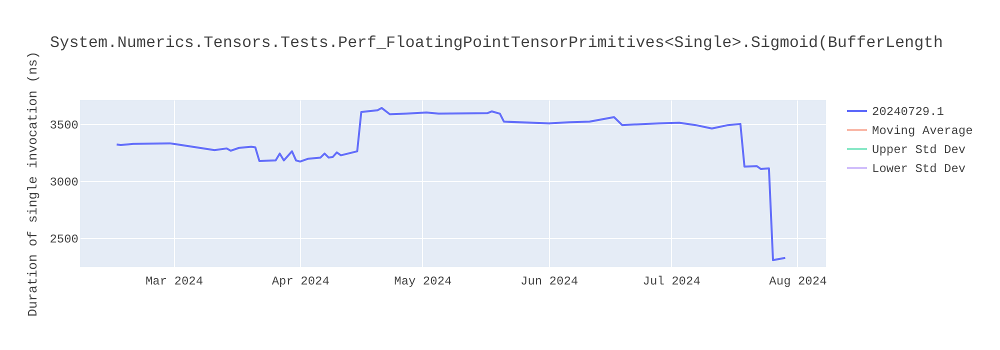 Image resolution: width=1000 pixels, height=350 pixels. Describe the element at coordinates (301, 281) in the screenshot. I see `x-tick-label: Apr 2024` at that location.